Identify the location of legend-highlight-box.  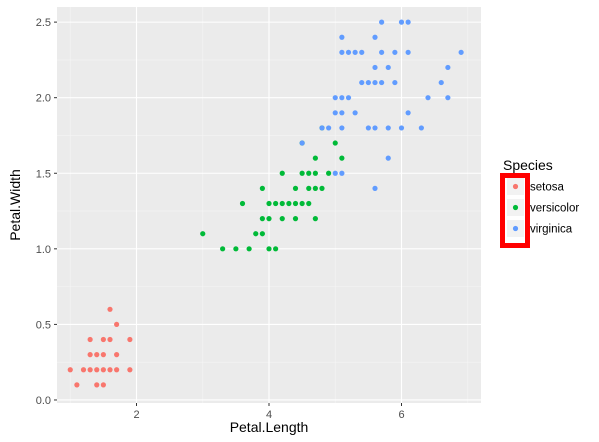
(515, 210).